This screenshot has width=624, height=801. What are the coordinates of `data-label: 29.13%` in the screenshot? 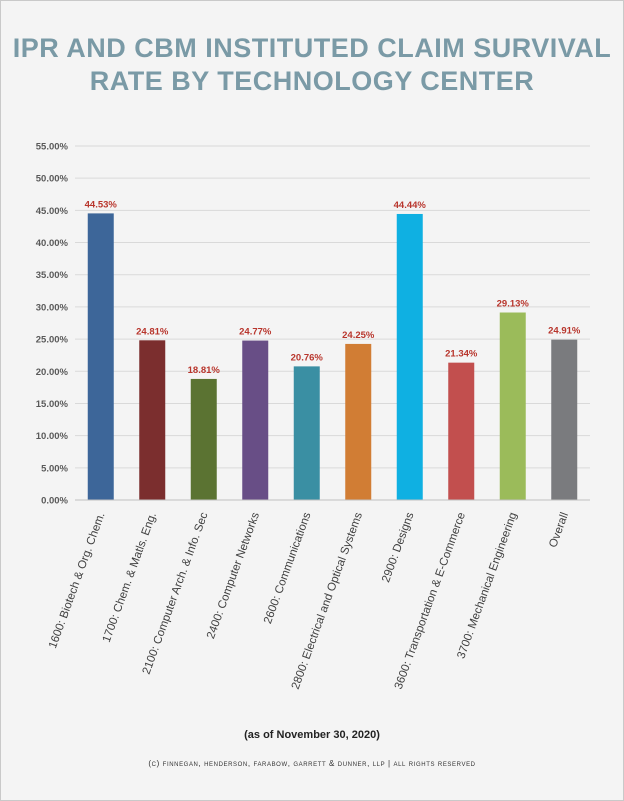 It's located at (513, 304).